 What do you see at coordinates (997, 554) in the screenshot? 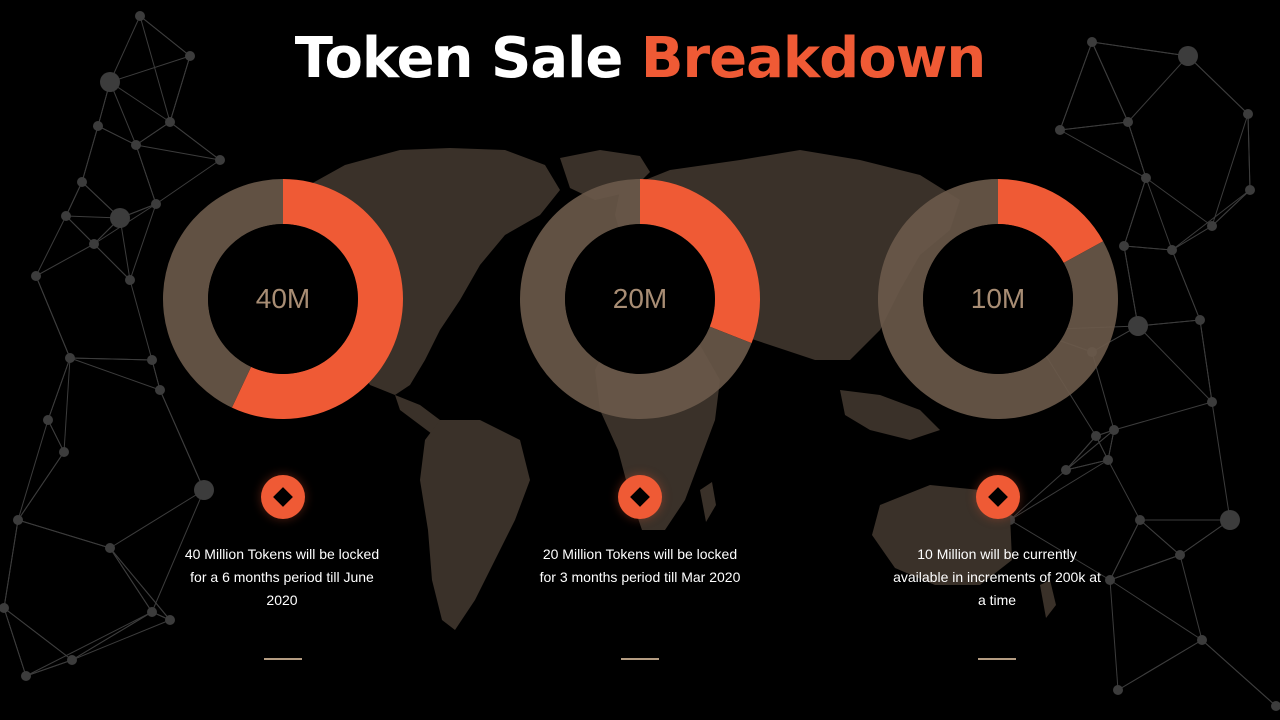
I see `description-line: 10 Million will be currently` at bounding box center [997, 554].